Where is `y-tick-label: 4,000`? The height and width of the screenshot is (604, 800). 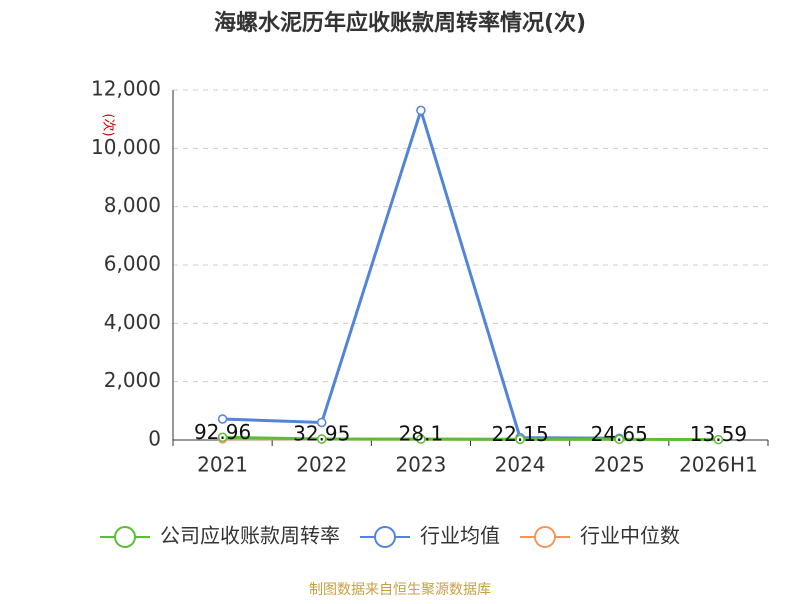 y-tick-label: 4,000 is located at coordinates (132, 322).